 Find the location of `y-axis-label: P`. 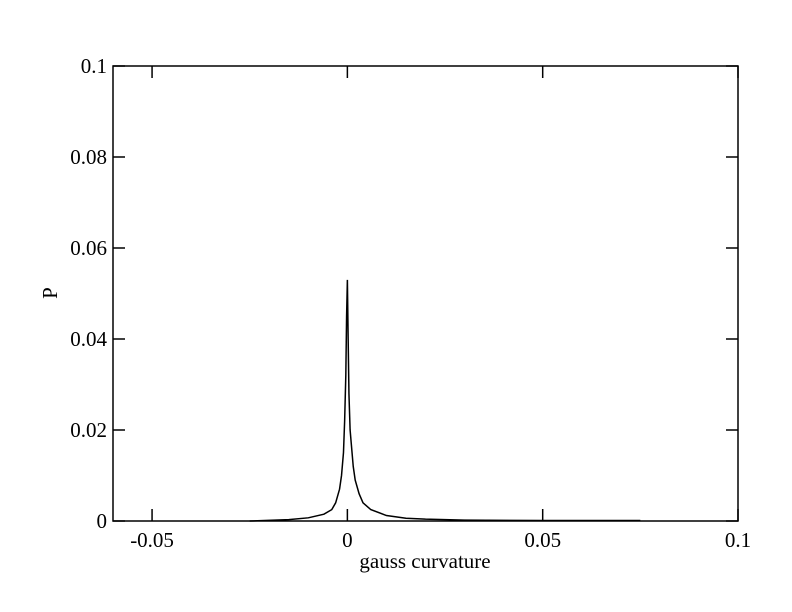

y-axis-label: P is located at coordinates (50, 293).